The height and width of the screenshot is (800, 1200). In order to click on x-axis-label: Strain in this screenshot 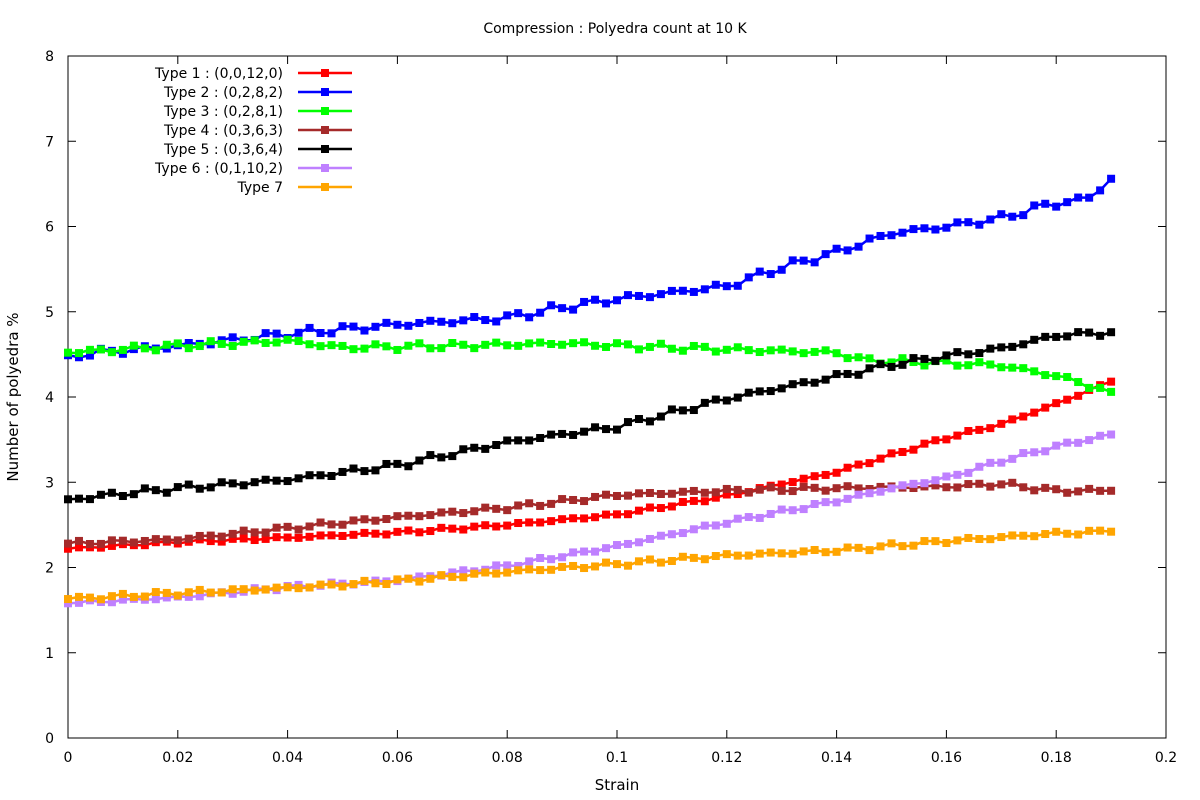, I will do `click(617, 785)`.